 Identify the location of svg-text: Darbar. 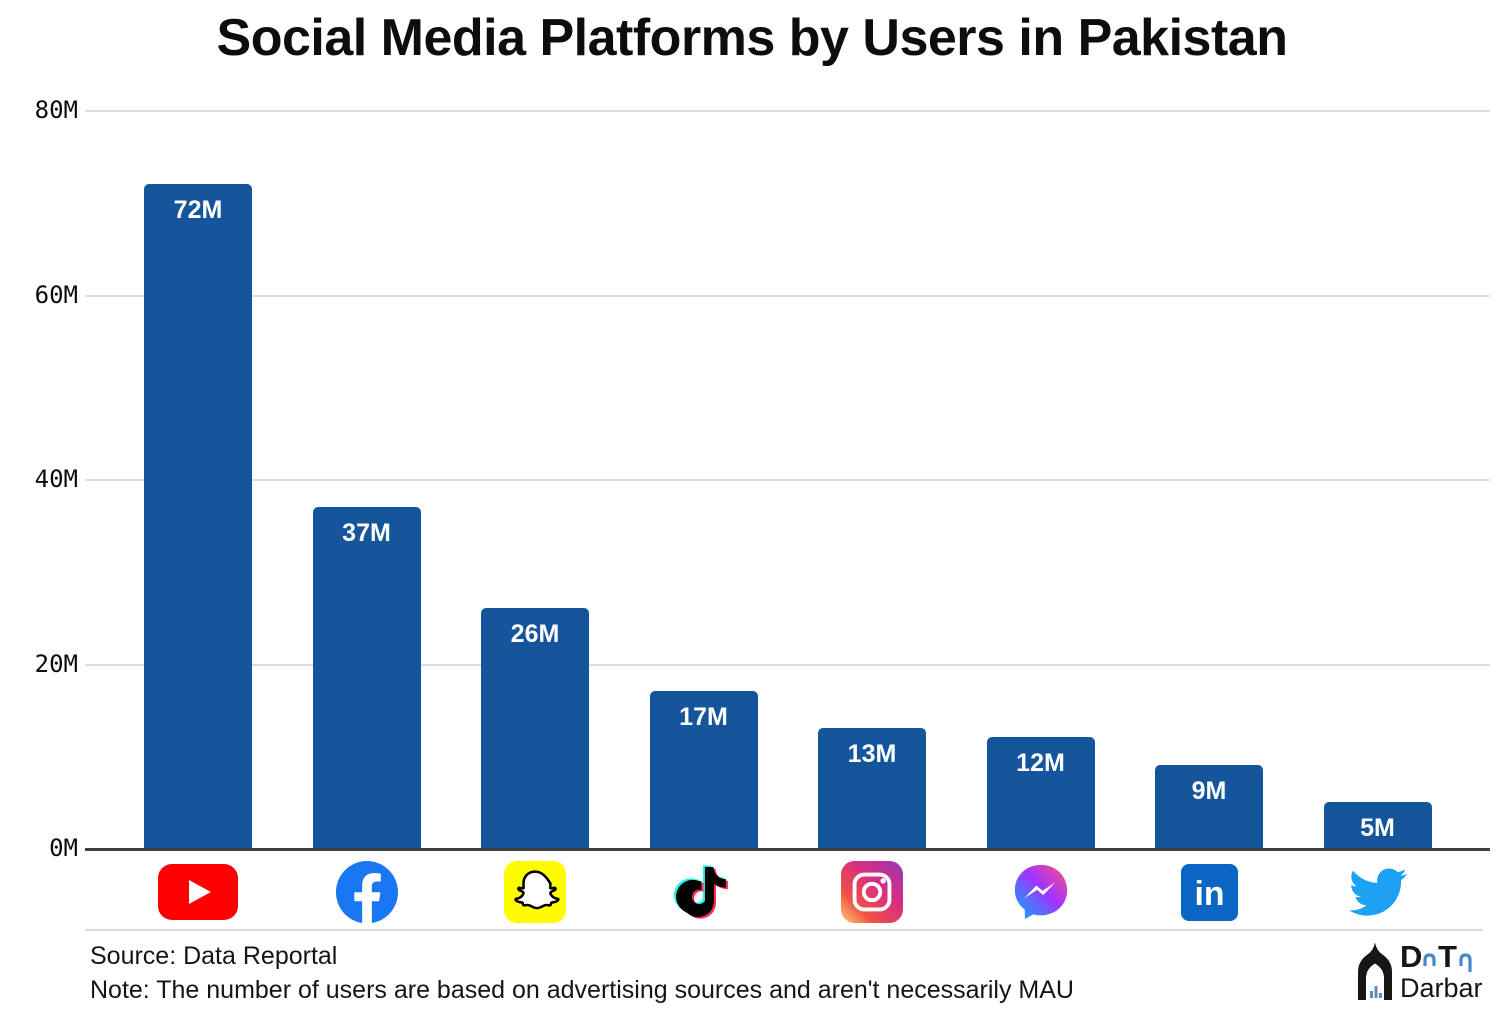
(1441, 988).